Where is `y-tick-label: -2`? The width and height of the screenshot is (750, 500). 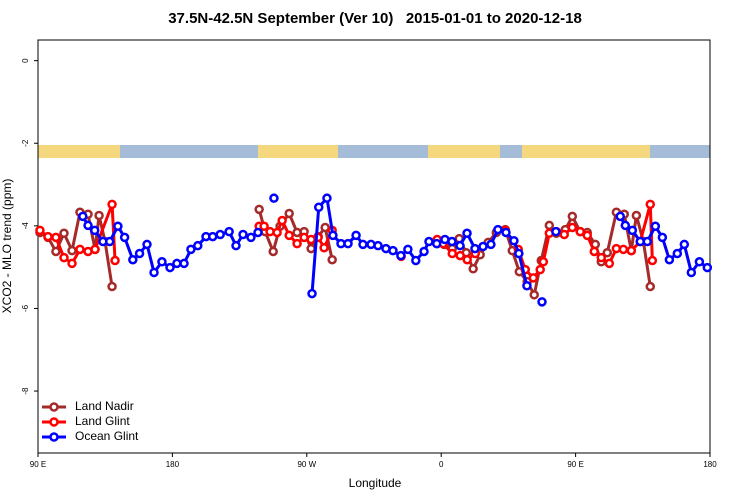
y-tick-label: -2 is located at coordinates (25, 143).